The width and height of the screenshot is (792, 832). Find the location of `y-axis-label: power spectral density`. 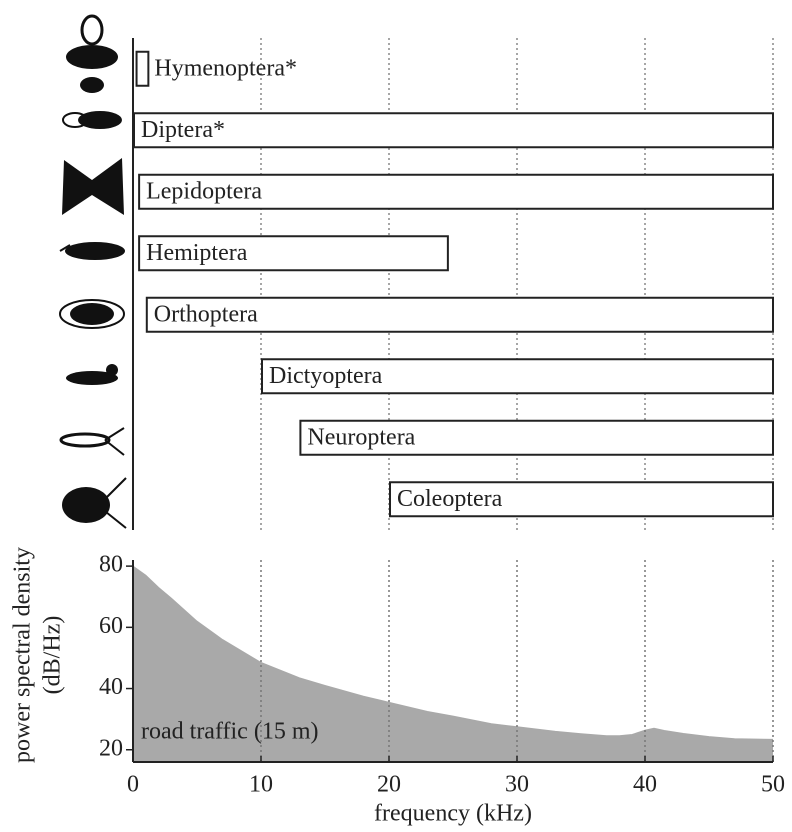

y-axis-label: power spectral density is located at coordinates (23, 655).